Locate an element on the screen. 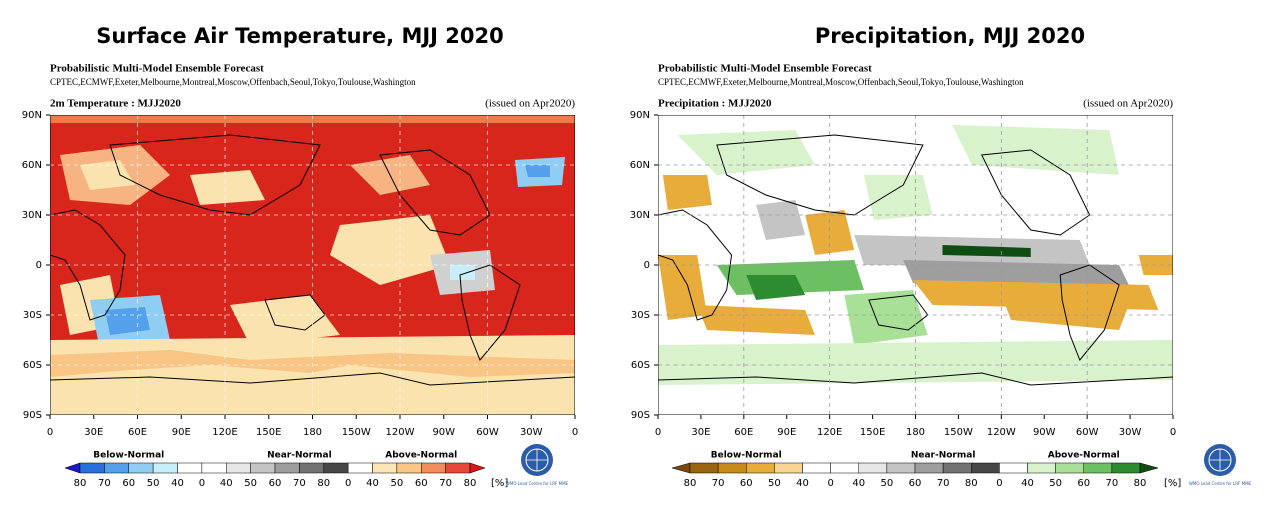 Image resolution: width=1280 pixels, height=511 pixels. lon-label: 30W is located at coordinates (531, 432).